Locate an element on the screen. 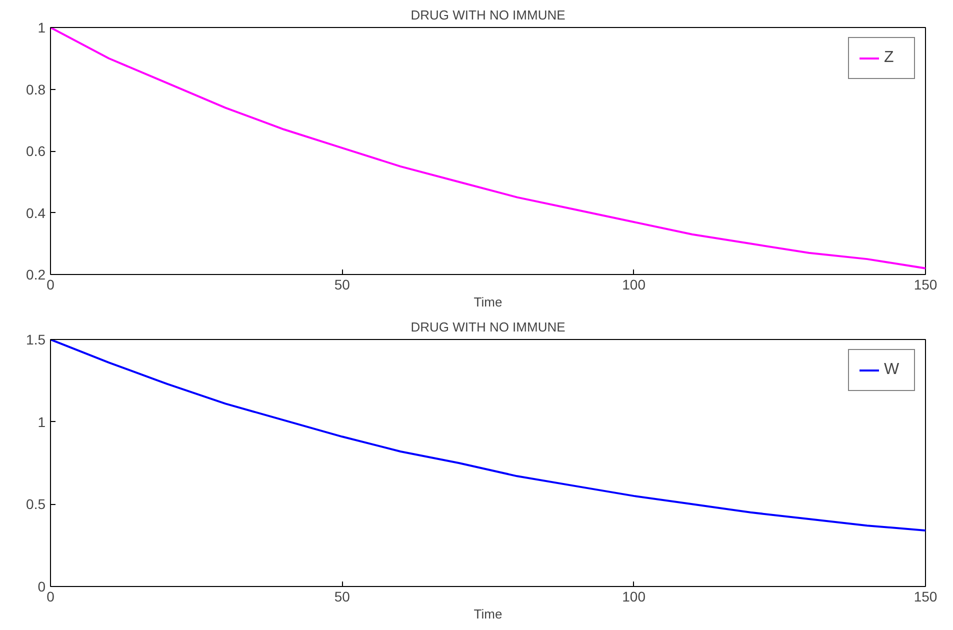 The width and height of the screenshot is (953, 630). y-tick-label: 0.2 is located at coordinates (36, 274).